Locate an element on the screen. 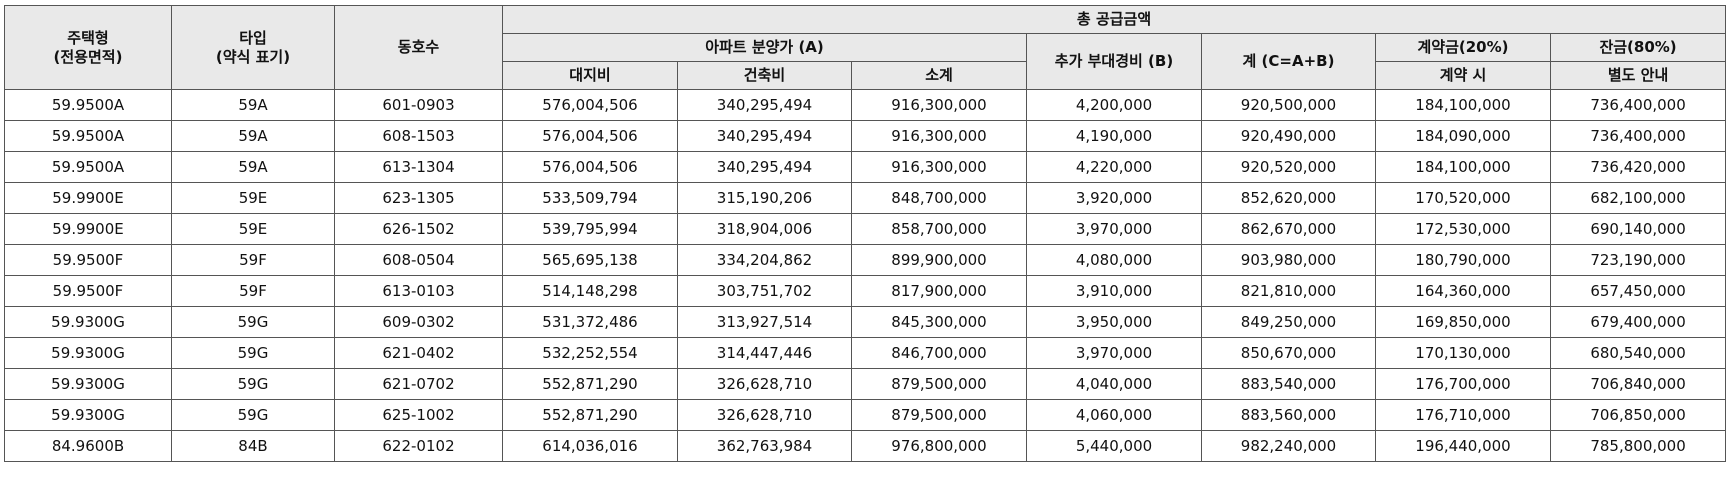  header-balance: 잔금(80%) is located at coordinates (1638, 47).